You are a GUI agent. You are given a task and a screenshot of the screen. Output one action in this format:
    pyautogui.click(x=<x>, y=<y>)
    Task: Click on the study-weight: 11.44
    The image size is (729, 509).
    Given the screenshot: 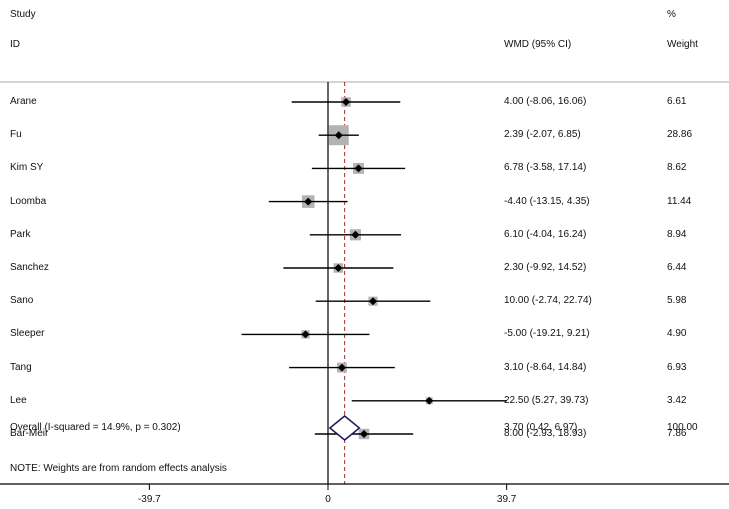 What is the action you would take?
    pyautogui.click(x=679, y=201)
    